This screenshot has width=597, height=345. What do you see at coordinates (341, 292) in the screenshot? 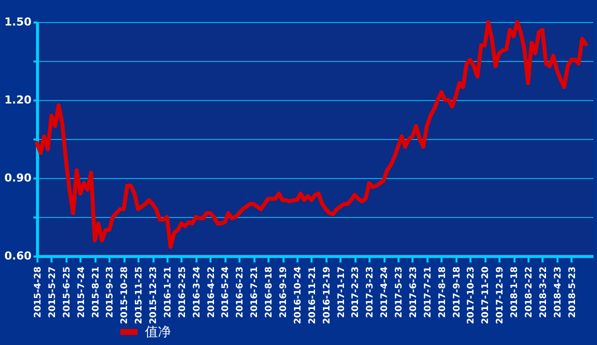
I see `x-tick-label: 2017-1-17` at bounding box center [341, 292].